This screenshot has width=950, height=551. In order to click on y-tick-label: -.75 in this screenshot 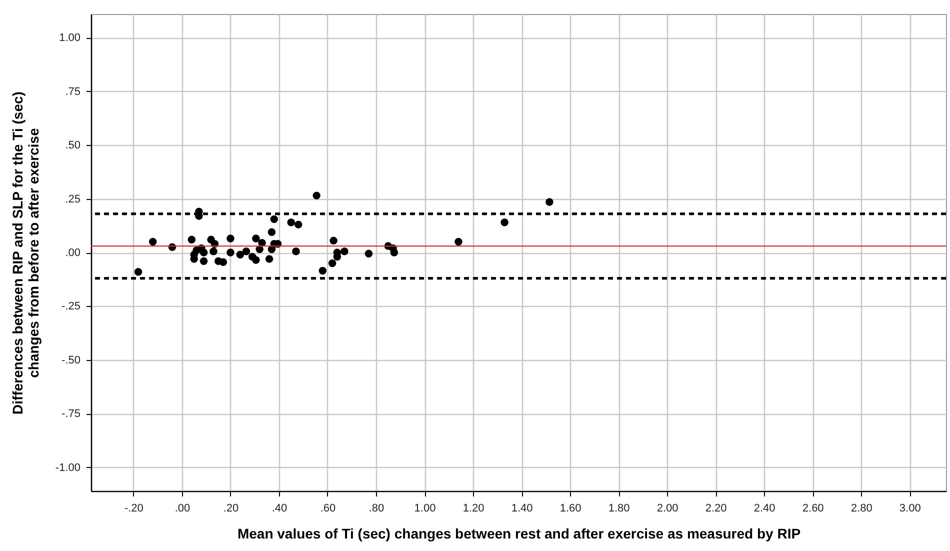, I will do `click(71, 414)`.